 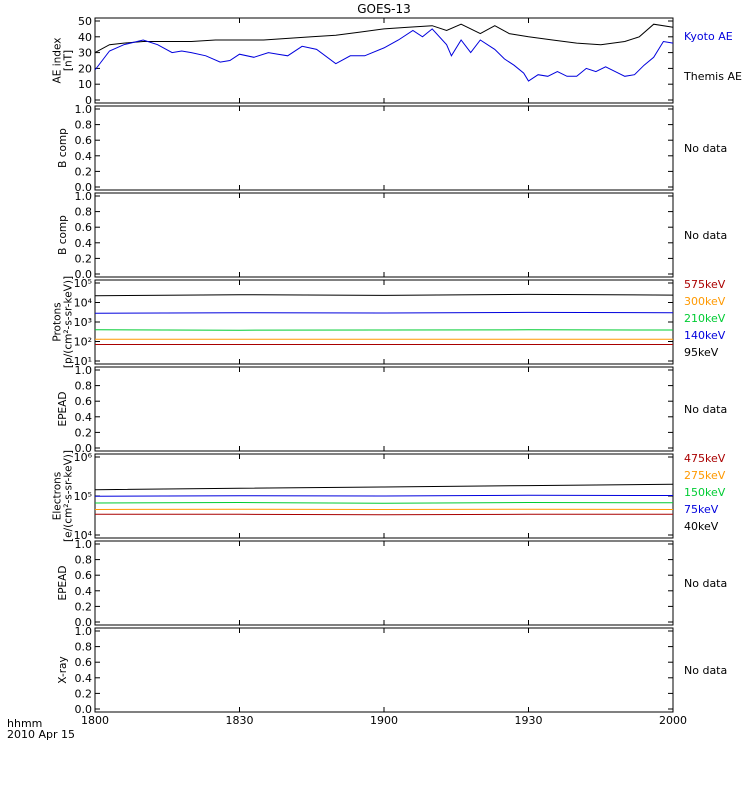 I want to click on ylabel-protons-0: Protons, so click(x=58, y=321).